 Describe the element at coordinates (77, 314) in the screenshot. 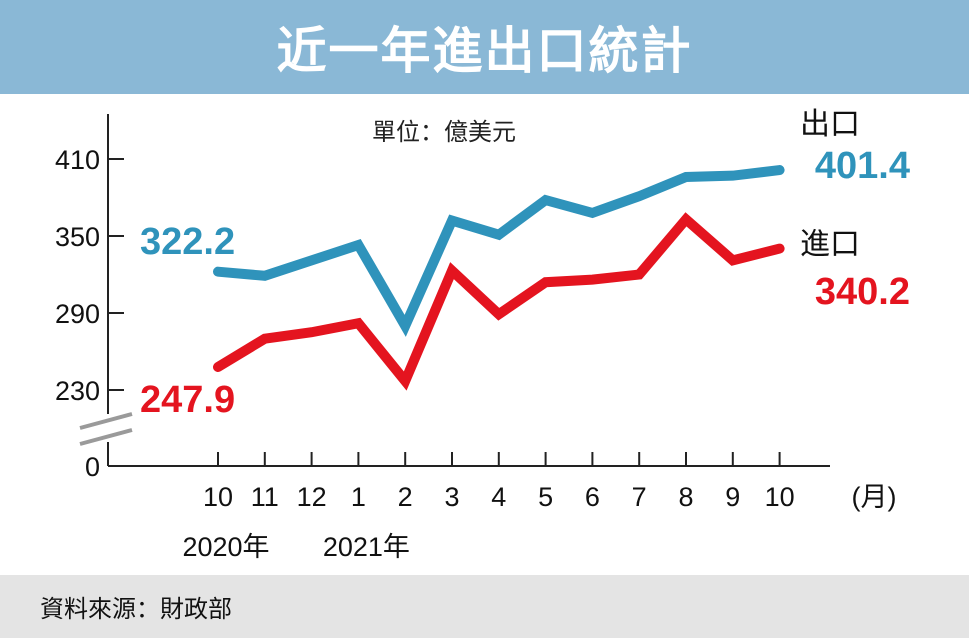

I see `y-tick-label: 290` at that location.